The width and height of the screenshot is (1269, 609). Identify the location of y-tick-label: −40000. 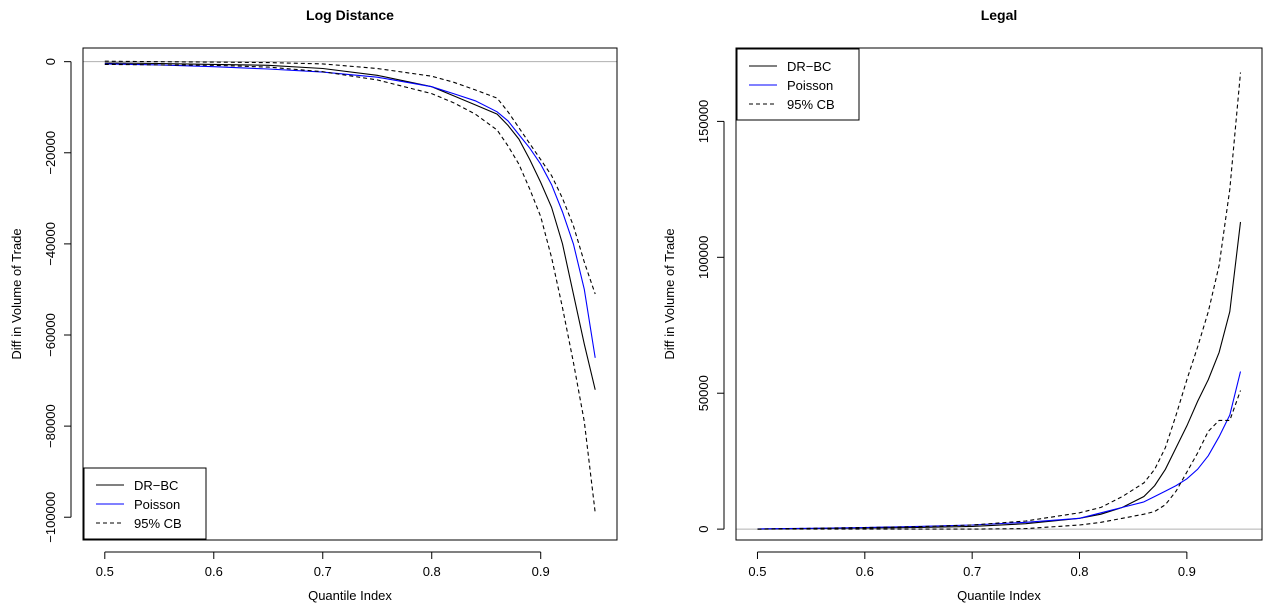
(50, 244).